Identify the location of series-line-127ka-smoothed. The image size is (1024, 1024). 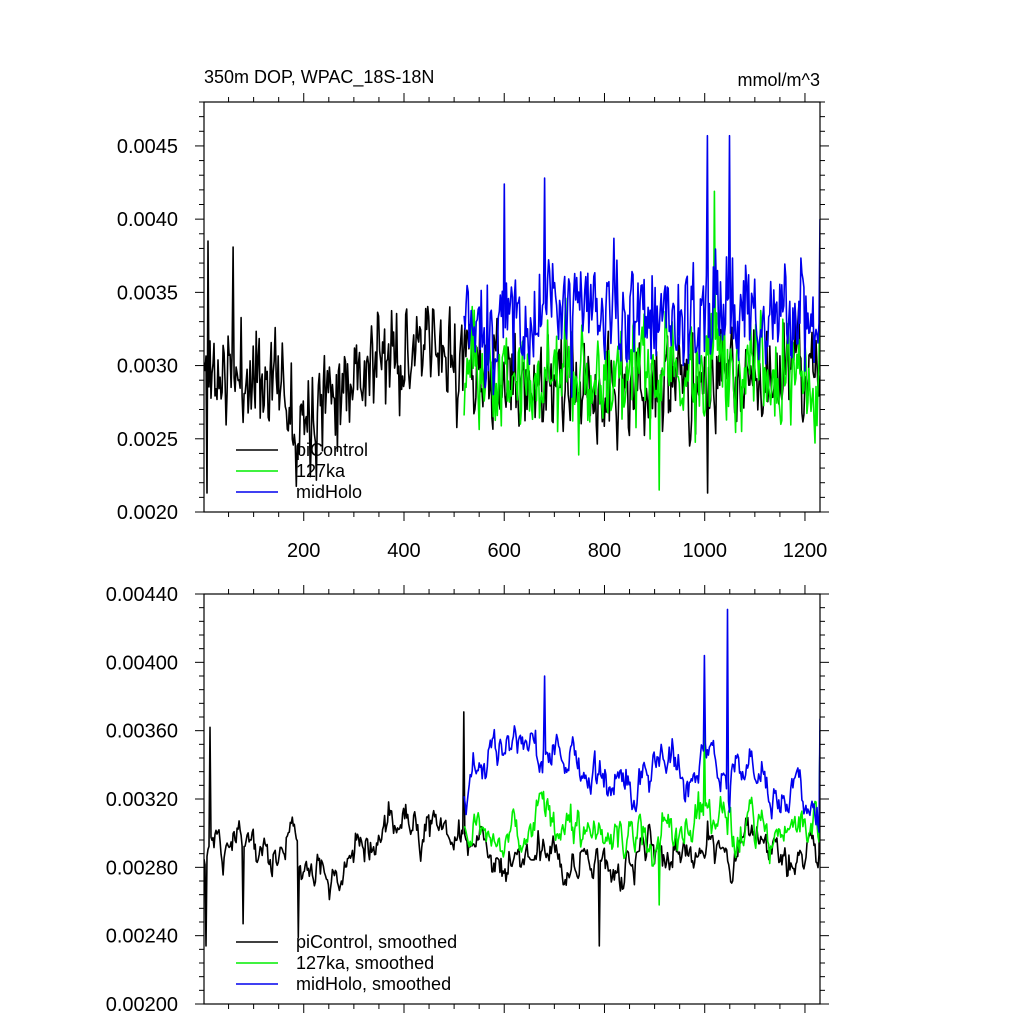
(641, 816).